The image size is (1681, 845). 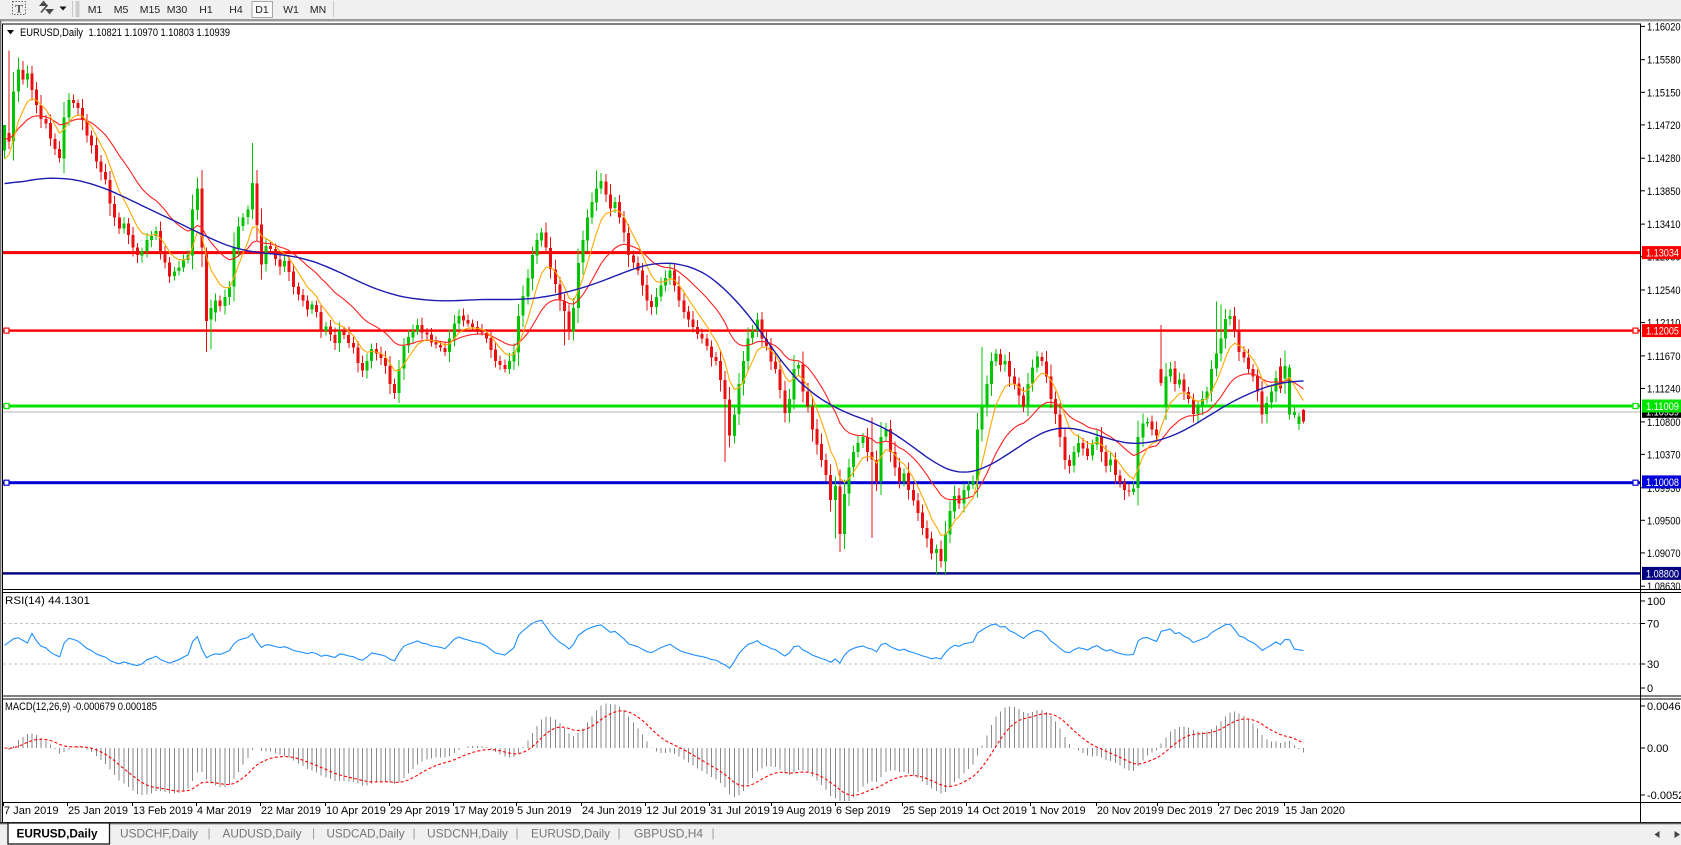 What do you see at coordinates (544, 811) in the screenshot?
I see `svg-text: 5 Jun 2019` at bounding box center [544, 811].